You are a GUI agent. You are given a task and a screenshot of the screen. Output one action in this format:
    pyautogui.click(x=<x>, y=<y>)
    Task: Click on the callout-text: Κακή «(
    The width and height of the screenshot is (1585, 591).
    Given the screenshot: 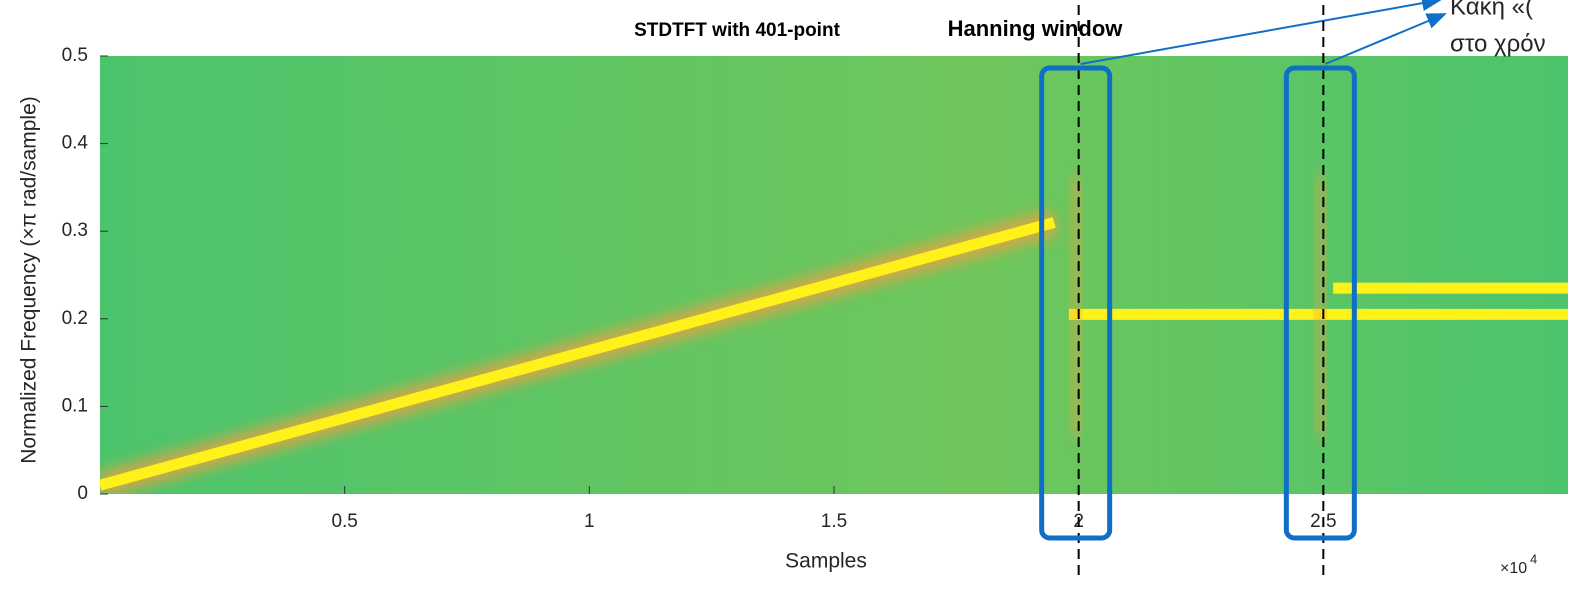 What is the action you would take?
    pyautogui.click(x=1491, y=10)
    